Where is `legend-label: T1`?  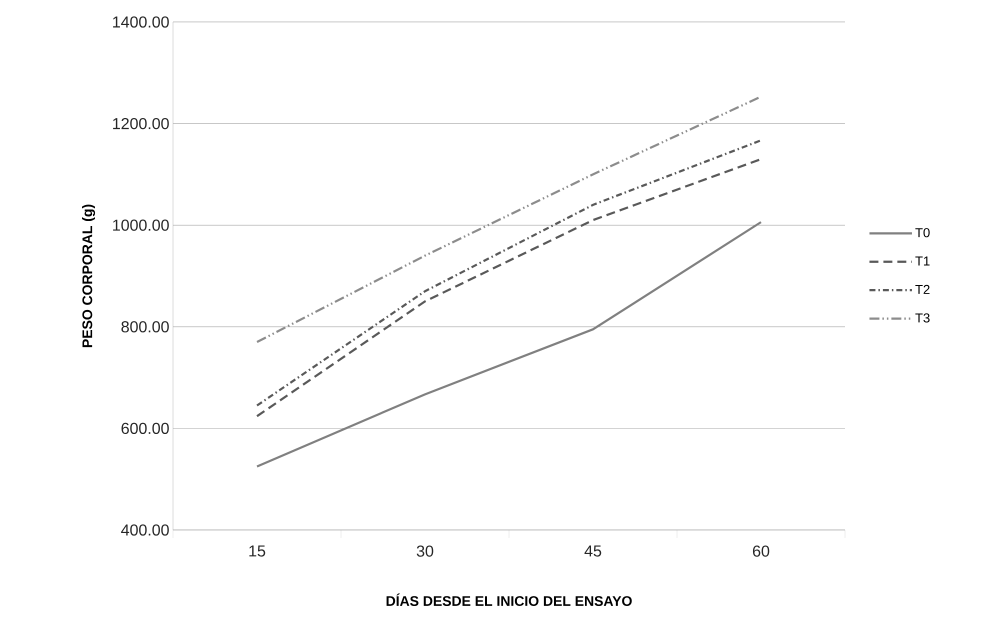 legend-label: T1 is located at coordinates (922, 261).